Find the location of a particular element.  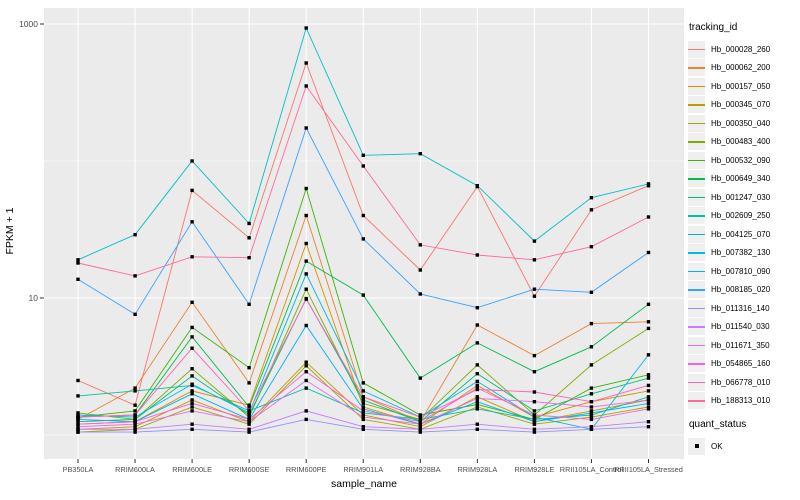

x-tick-label: RRIM600SE is located at coordinates (249, 469).